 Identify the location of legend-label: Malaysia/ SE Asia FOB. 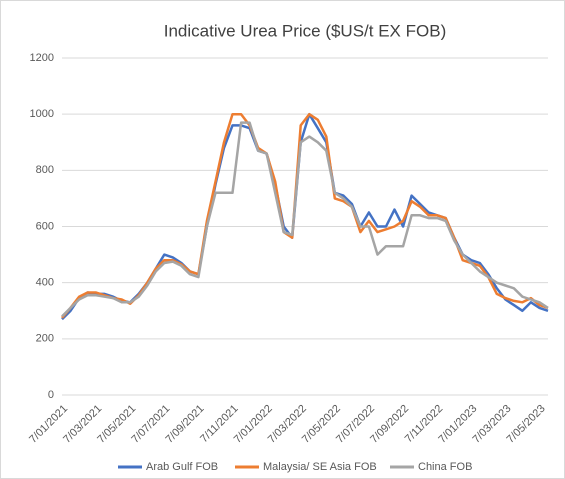
(320, 467).